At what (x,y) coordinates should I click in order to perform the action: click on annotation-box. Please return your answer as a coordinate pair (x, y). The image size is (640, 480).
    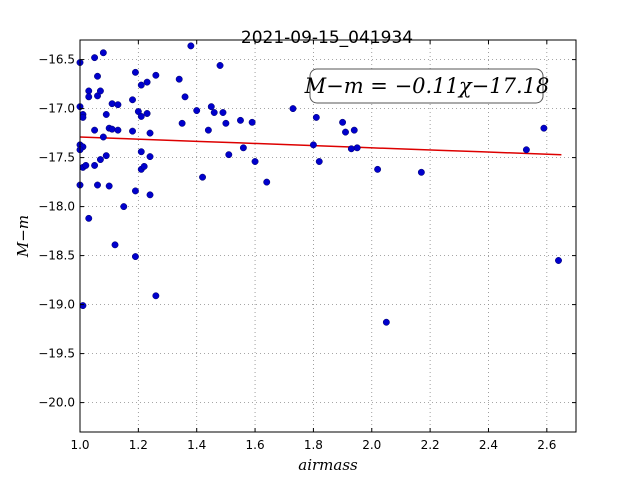
    Looking at the image, I should click on (426, 86).